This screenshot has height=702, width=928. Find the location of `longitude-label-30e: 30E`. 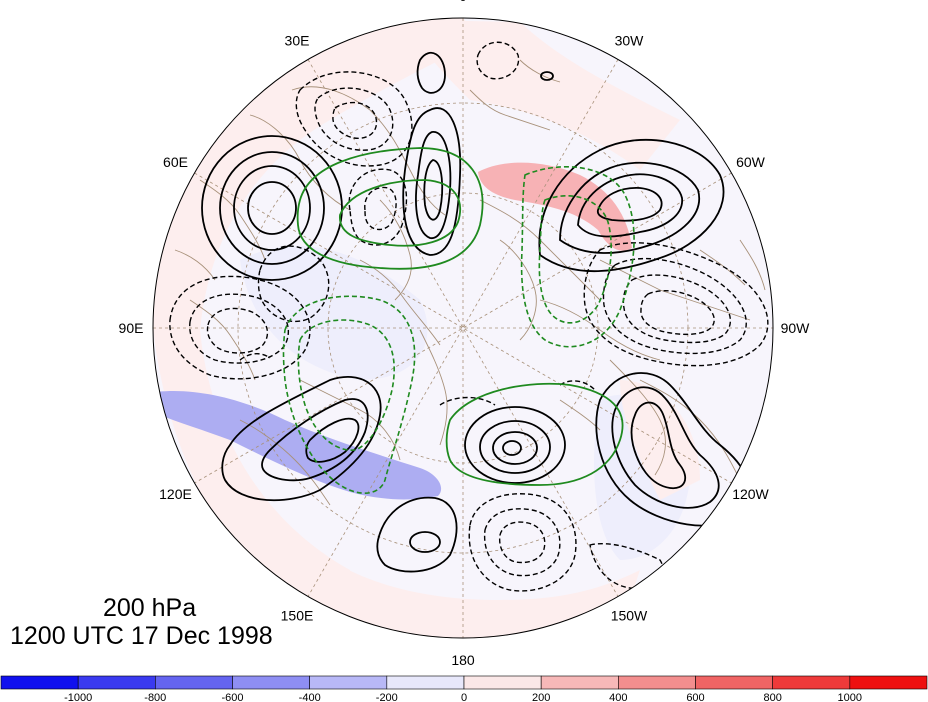

longitude-label-30e: 30E is located at coordinates (297, 41).